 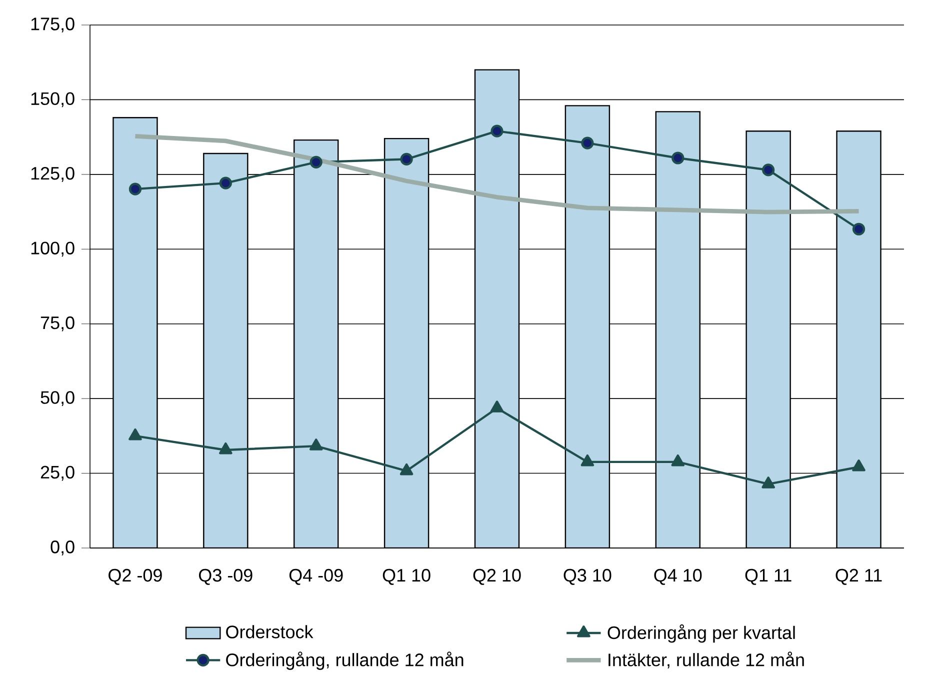 I want to click on y-tick-label: 0,0, so click(x=62, y=548).